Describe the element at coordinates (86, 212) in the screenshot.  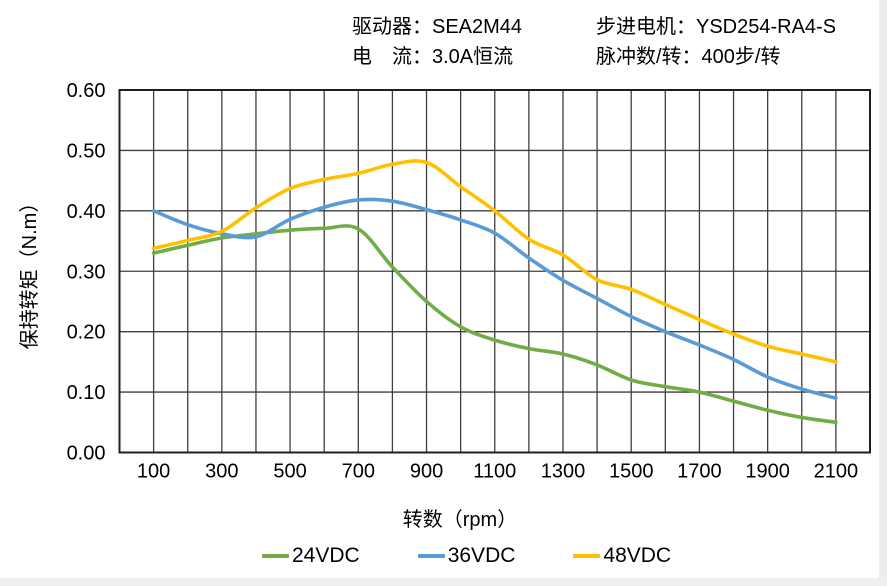
I see `y-tick-label: 0.40` at that location.